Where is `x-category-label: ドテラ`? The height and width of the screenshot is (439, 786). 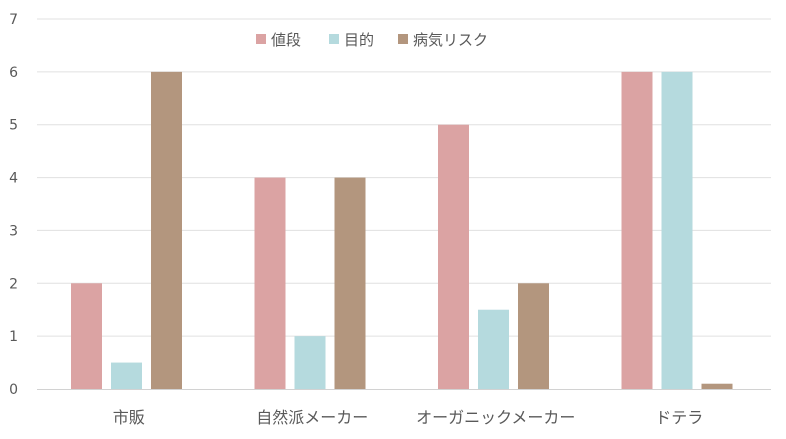 x-category-label: ドテラ is located at coordinates (679, 417).